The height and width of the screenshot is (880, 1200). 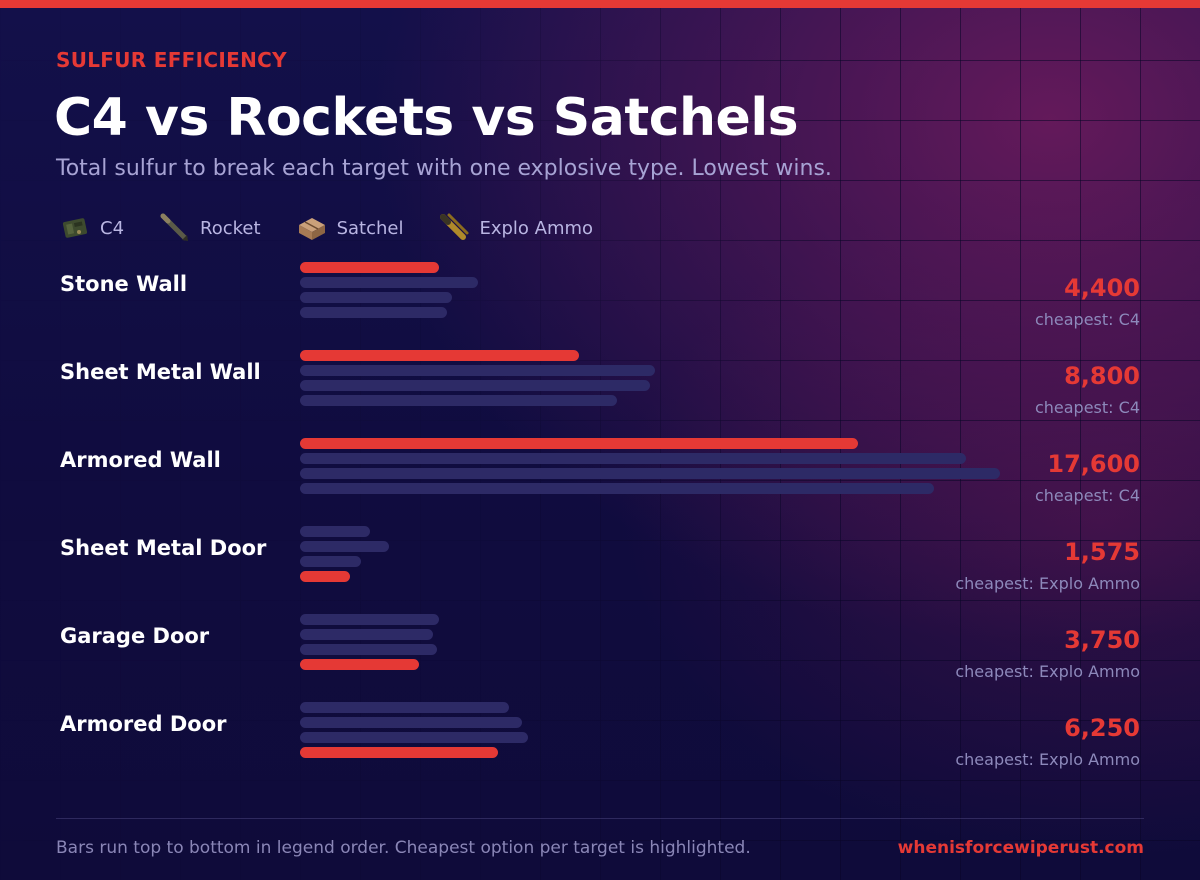 I want to click on bar-sheet-metal-door-c4, so click(x=335, y=531).